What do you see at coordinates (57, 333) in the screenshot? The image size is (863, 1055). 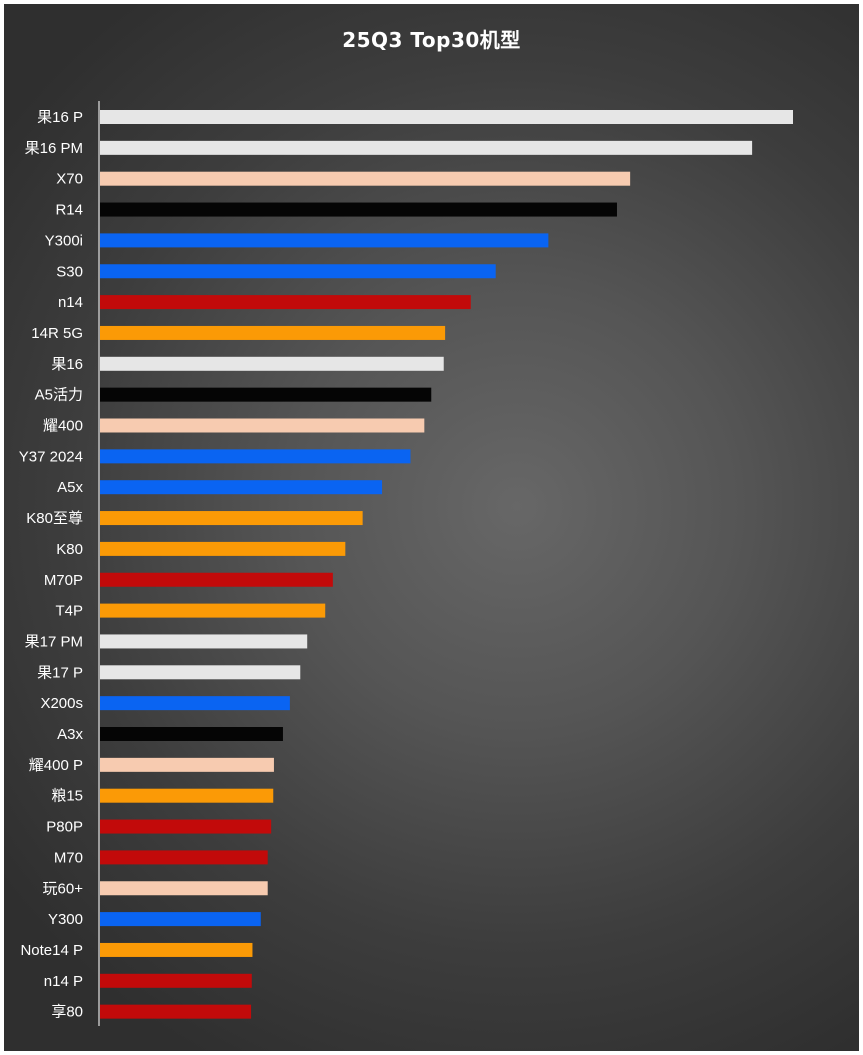 I see `category-label-8: 14R 5G` at bounding box center [57, 333].